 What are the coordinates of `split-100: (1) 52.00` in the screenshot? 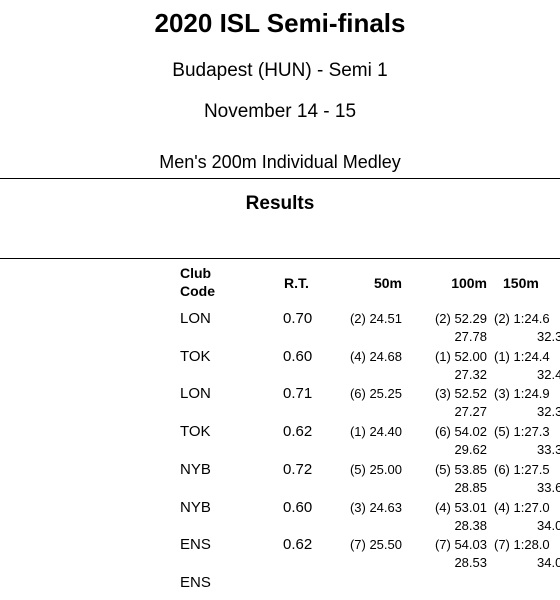 It's located at (460, 356).